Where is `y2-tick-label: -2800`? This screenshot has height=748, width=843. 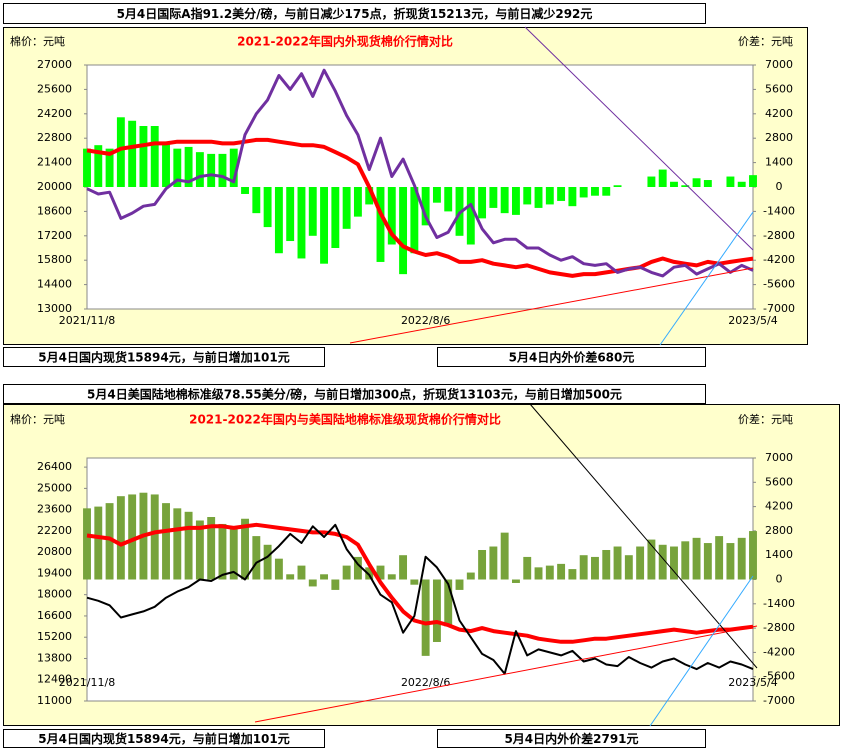
y2-tick-label: -2800 is located at coordinates (779, 235).